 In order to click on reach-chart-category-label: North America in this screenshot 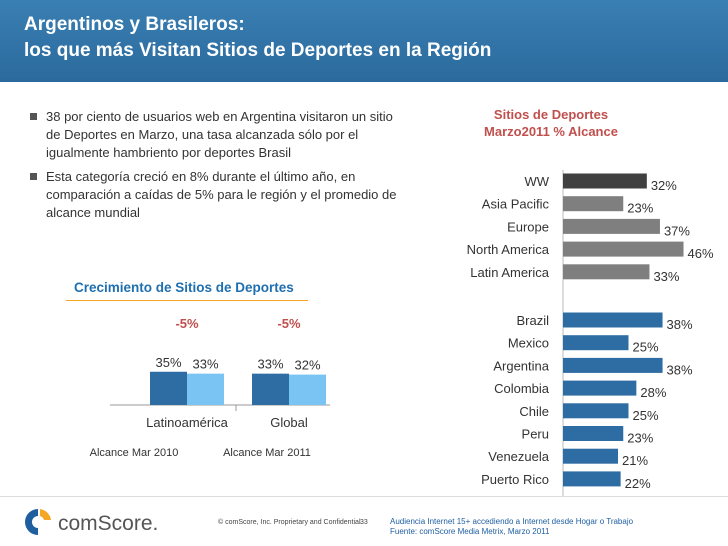, I will do `click(508, 249)`.